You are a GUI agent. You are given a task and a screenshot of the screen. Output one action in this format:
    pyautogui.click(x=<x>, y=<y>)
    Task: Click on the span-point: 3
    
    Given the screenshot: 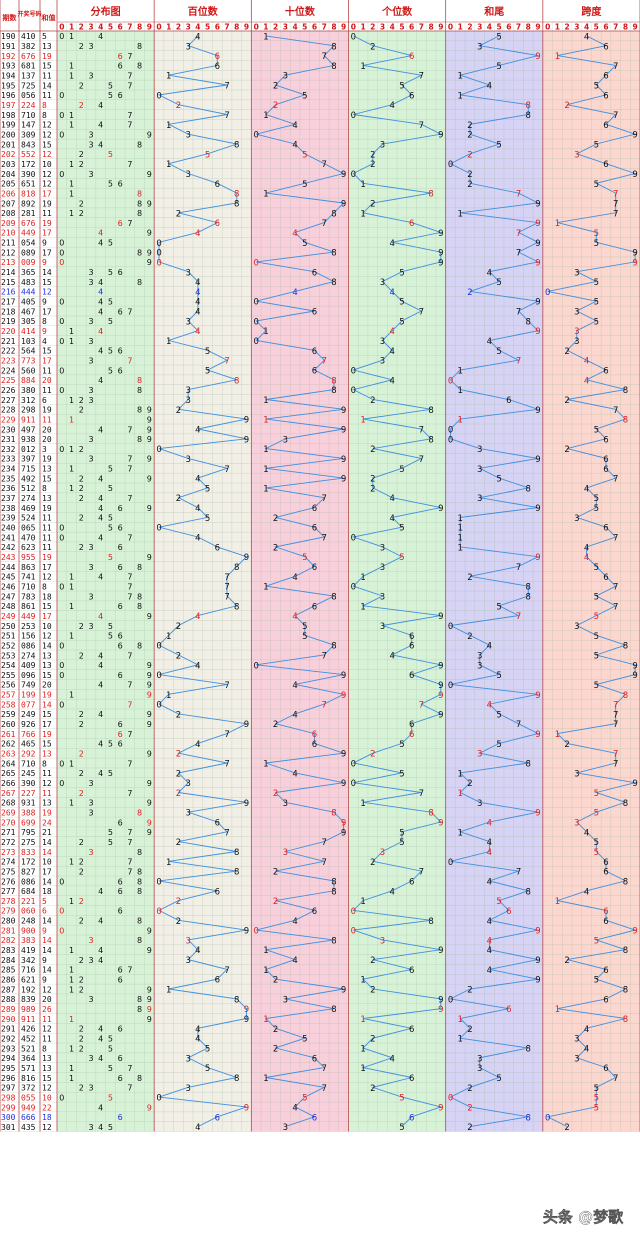 What is the action you would take?
    pyautogui.click(x=576, y=627)
    